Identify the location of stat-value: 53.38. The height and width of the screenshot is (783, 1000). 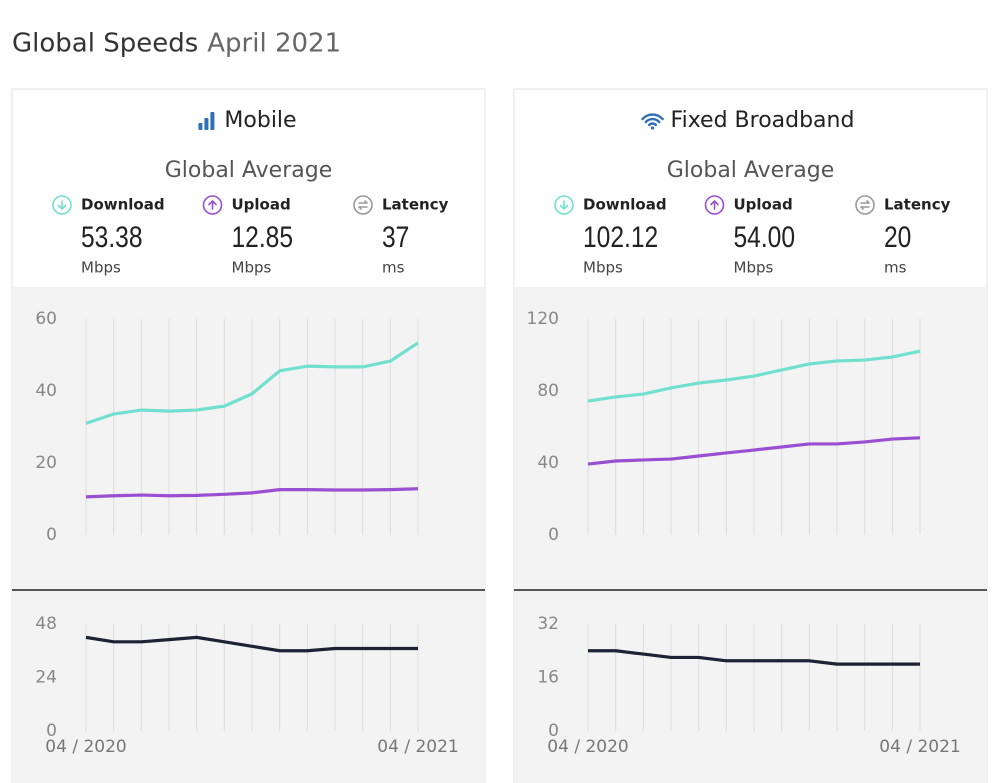
(112, 237).